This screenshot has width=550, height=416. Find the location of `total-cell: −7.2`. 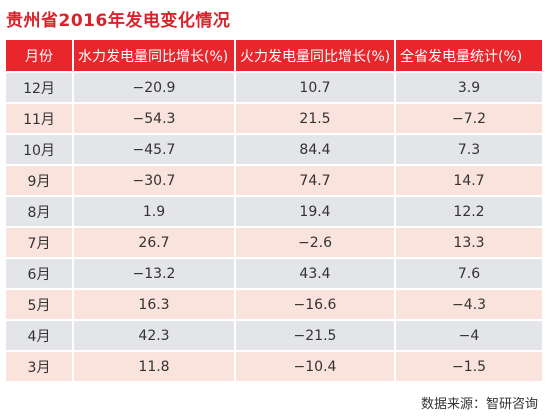

total-cell: −7.2 is located at coordinates (469, 118).